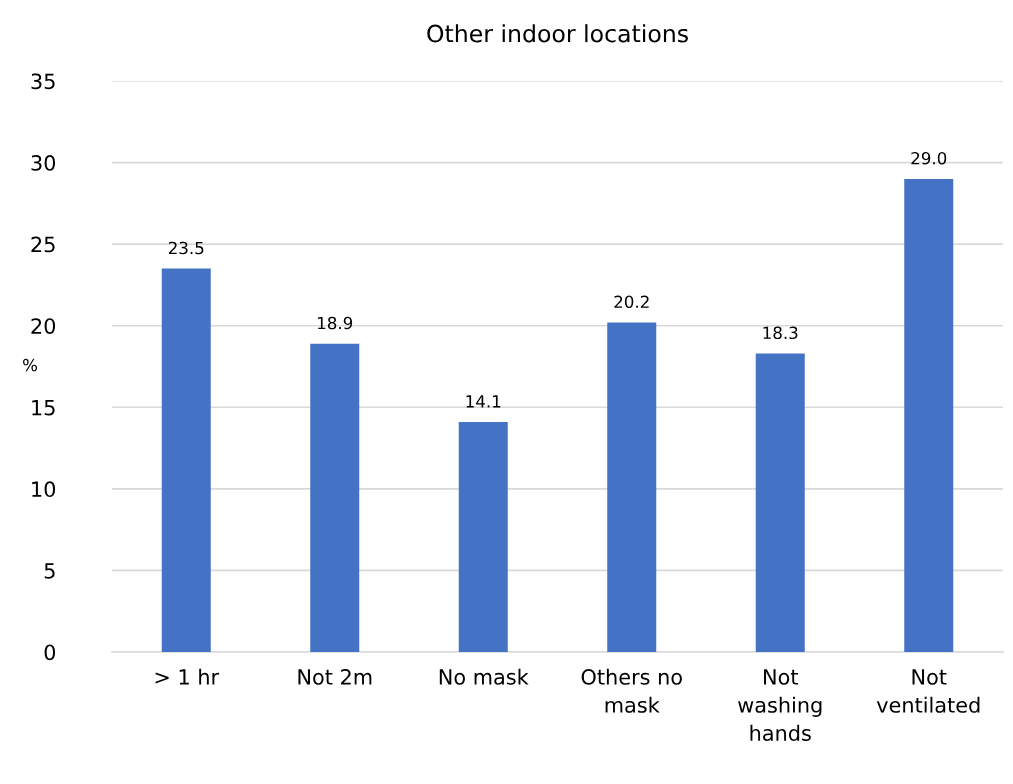  Describe the element at coordinates (631, 690) in the screenshot. I see `x-tick-label: Others no mask` at that location.